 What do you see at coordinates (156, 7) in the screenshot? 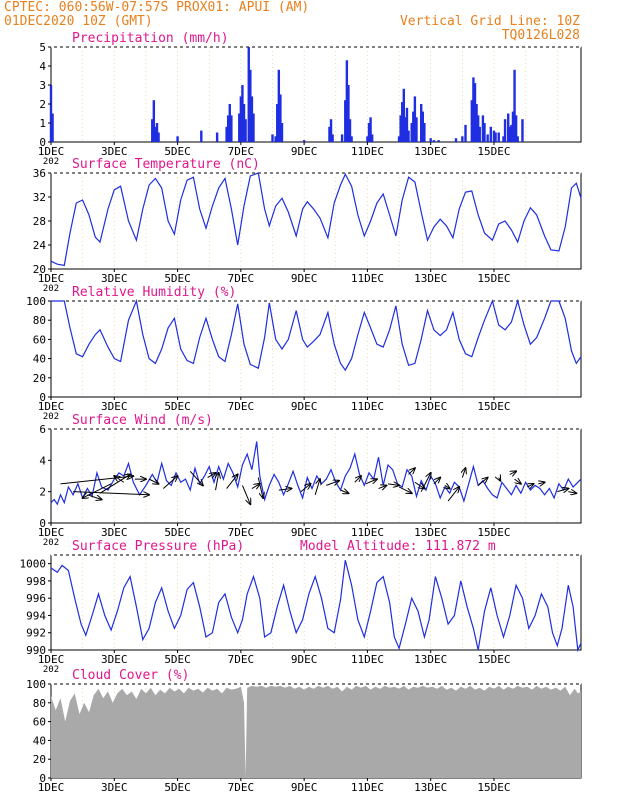
I see `header-station: CPTEC: 060:56W-07:57S PROX01: APUI (AM)` at bounding box center [156, 7].